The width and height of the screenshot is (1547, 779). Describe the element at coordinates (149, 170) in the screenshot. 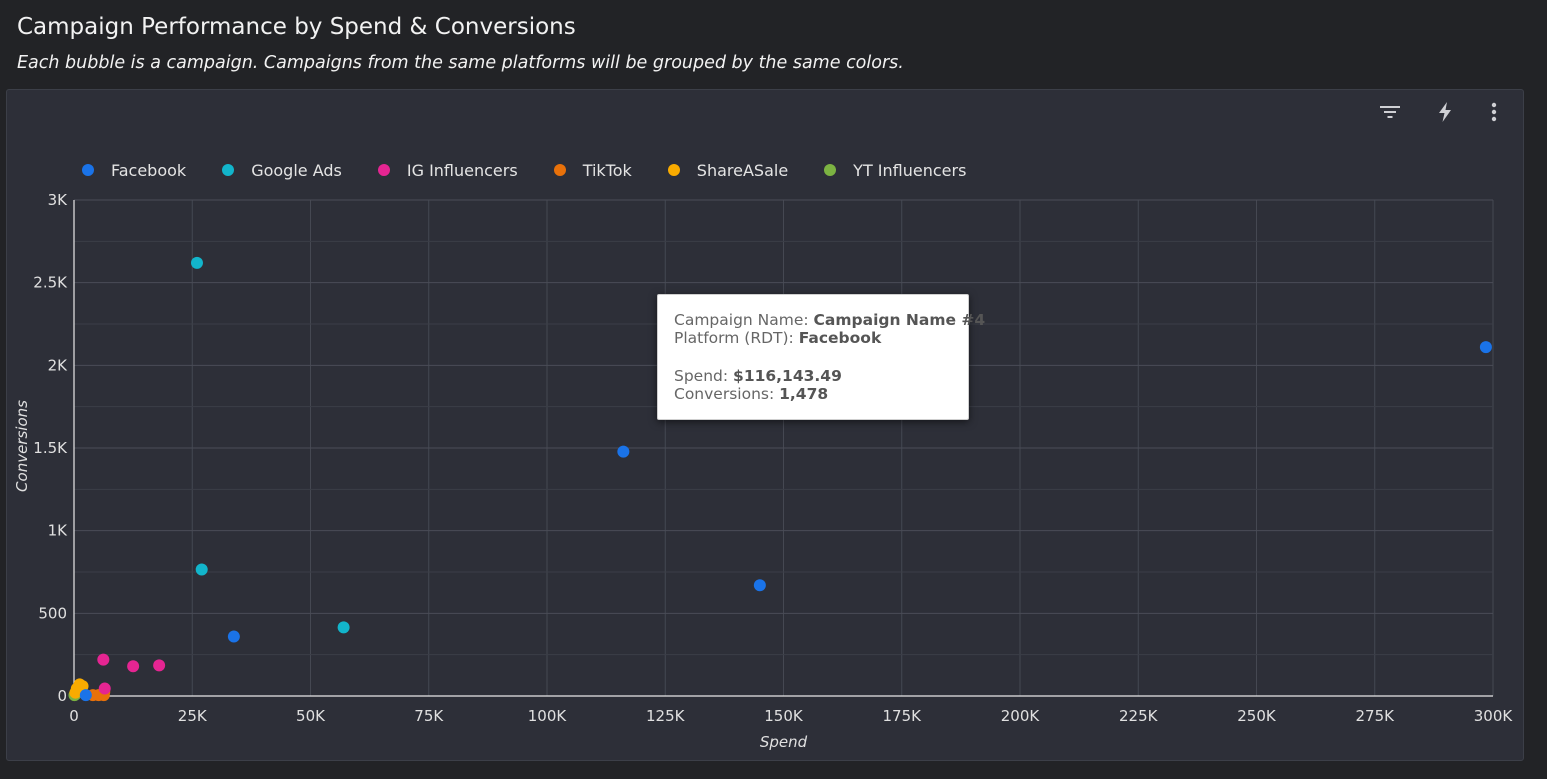

I see `legend-label-facebook: Facebook` at that location.